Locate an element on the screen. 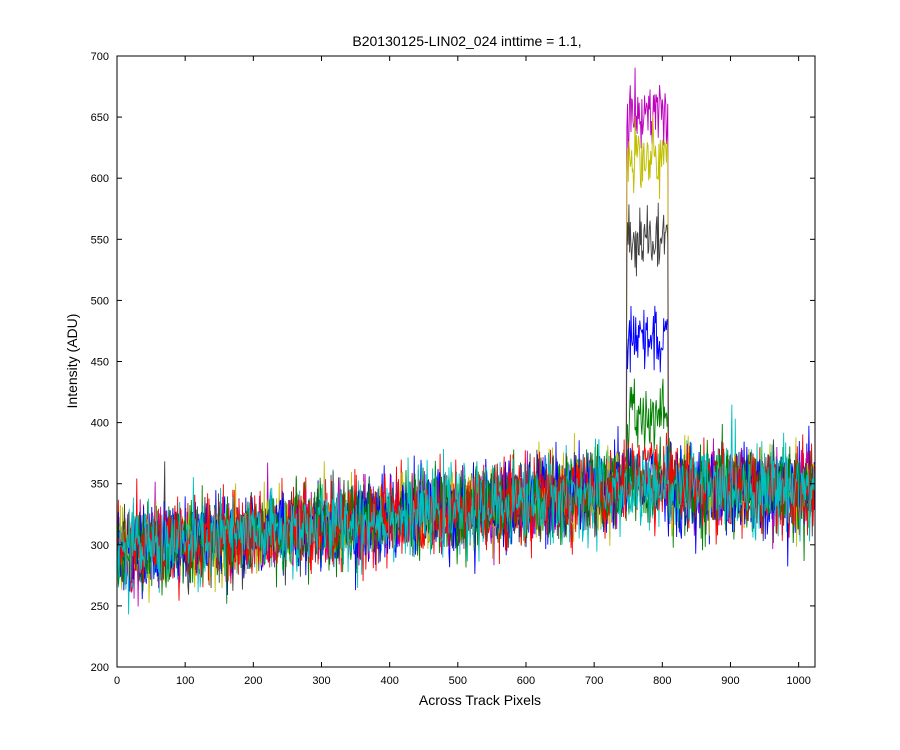 Image resolution: width=900 pixels, height=750 pixels. x-tick-label: 700 is located at coordinates (594, 681).